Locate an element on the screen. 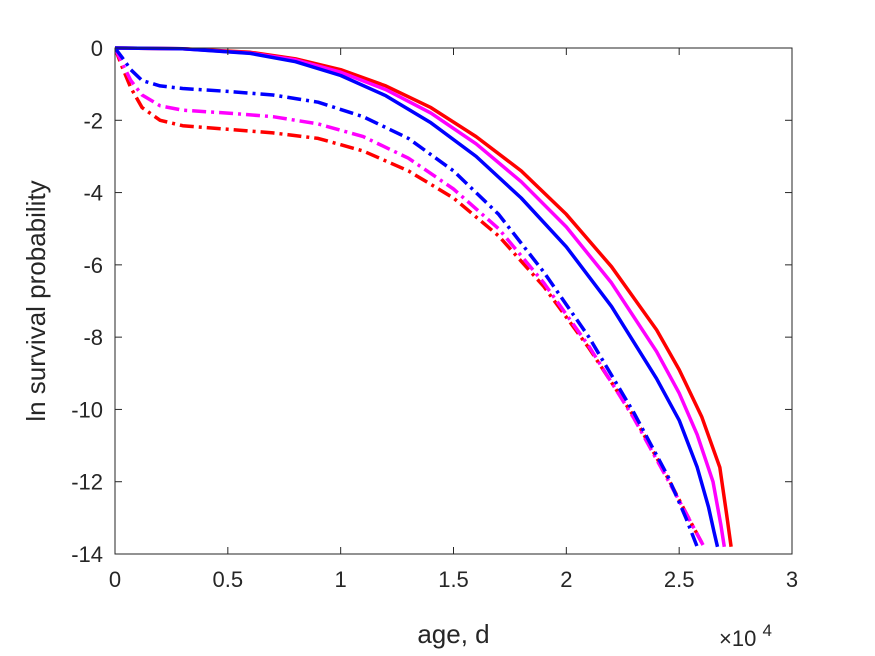  x-tick-label: 0.5 is located at coordinates (228, 579).